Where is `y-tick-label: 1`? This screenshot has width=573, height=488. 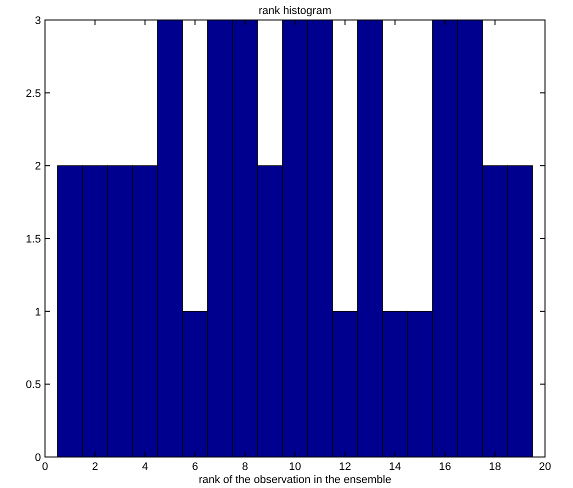
y-tick-label: 1 is located at coordinates (37, 312).